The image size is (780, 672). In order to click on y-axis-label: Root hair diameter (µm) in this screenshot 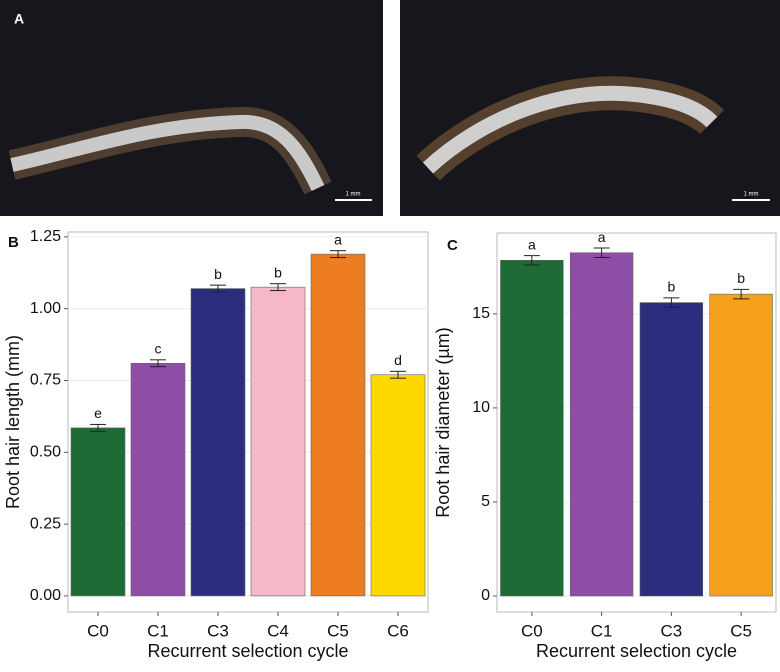, I will do `click(443, 422)`.